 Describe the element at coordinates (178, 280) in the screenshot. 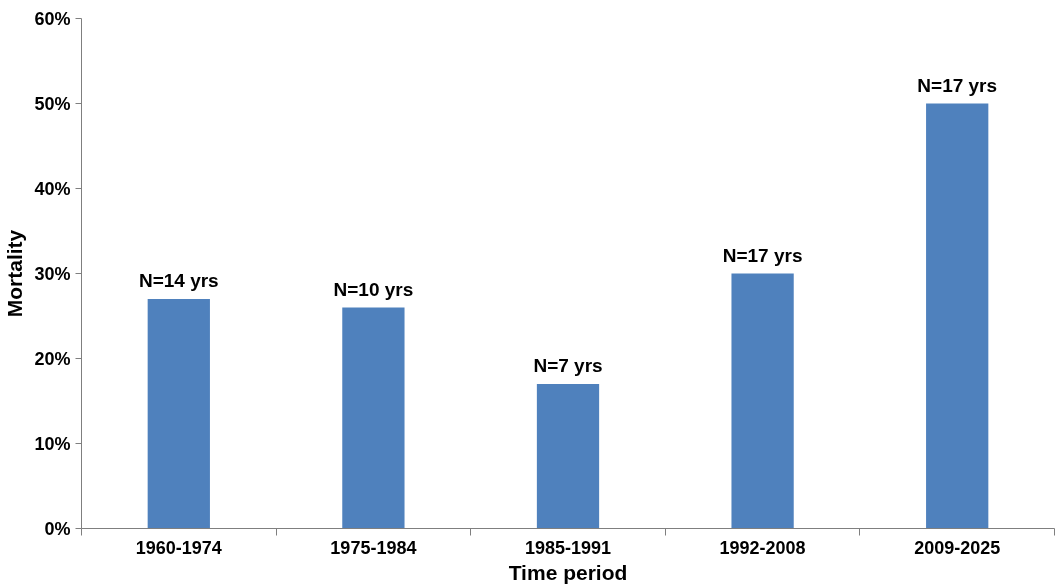

I see `annotation: N=14 yrs` at that location.